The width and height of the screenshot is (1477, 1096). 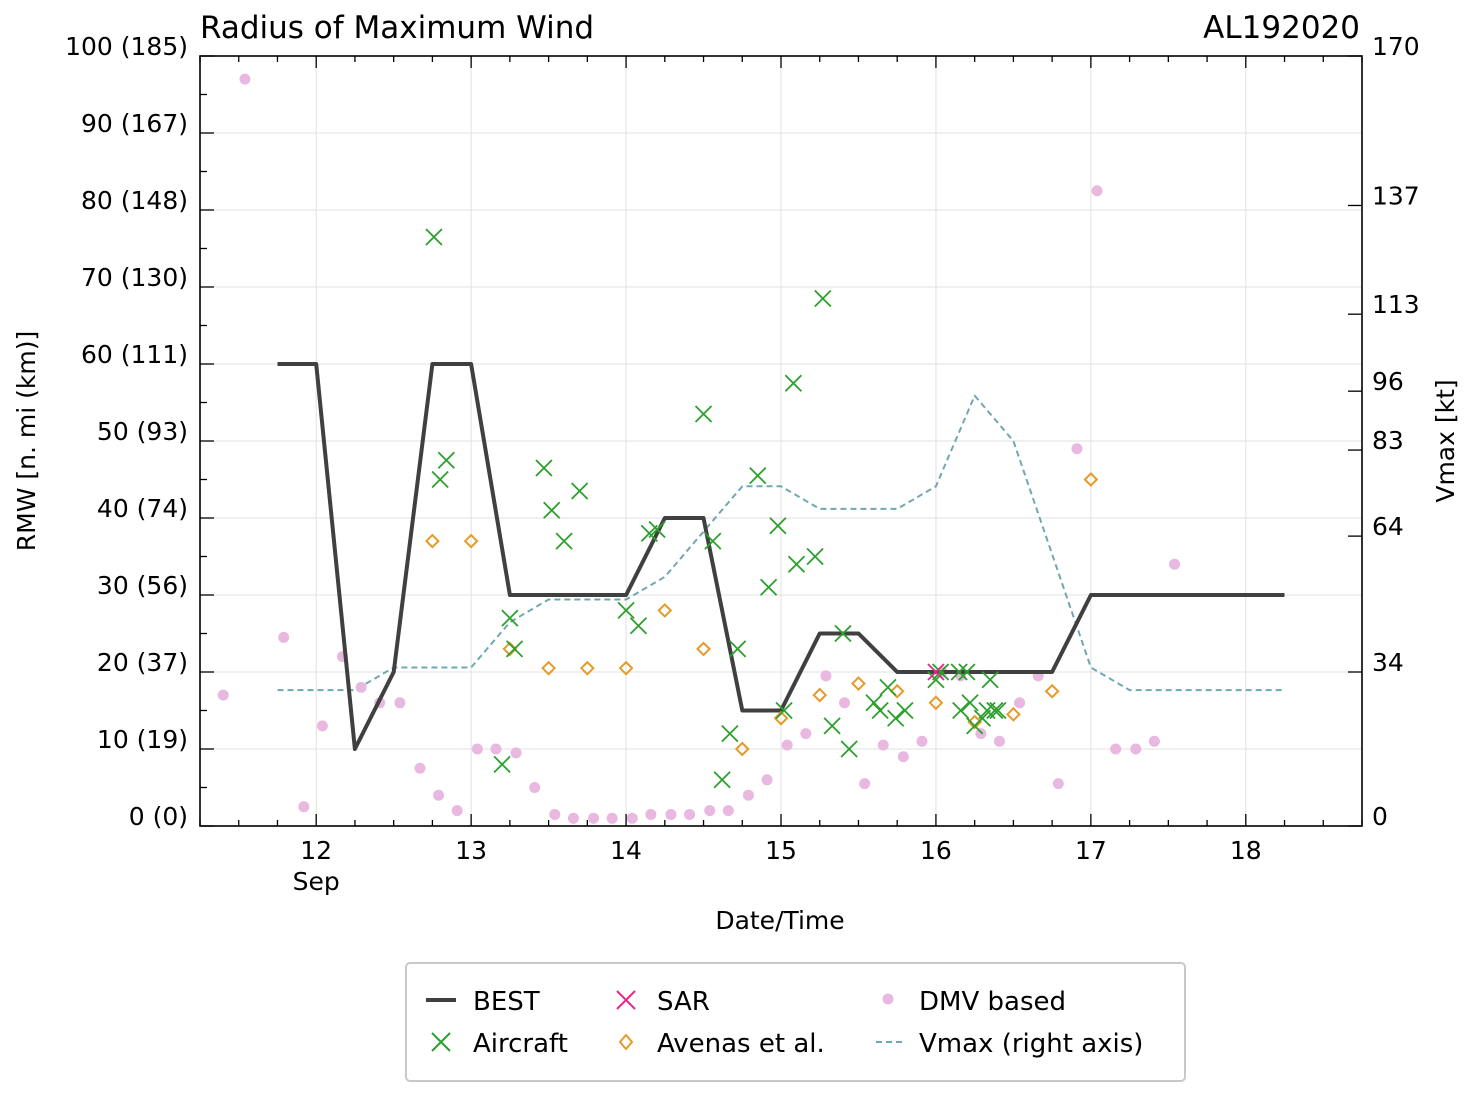 I want to click on y-tick-label: 100 (185), so click(x=126, y=46).